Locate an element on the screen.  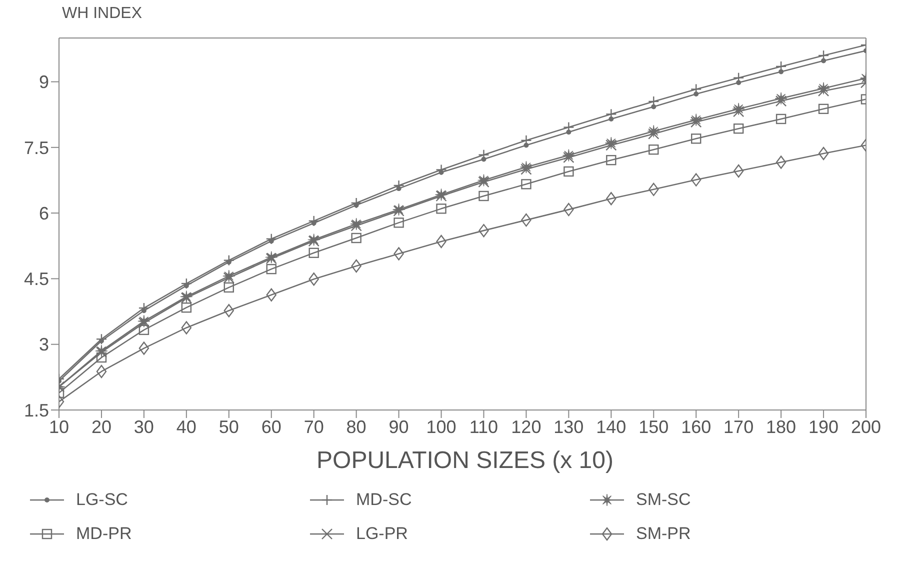
legend-label: MD-SC is located at coordinates (384, 500).